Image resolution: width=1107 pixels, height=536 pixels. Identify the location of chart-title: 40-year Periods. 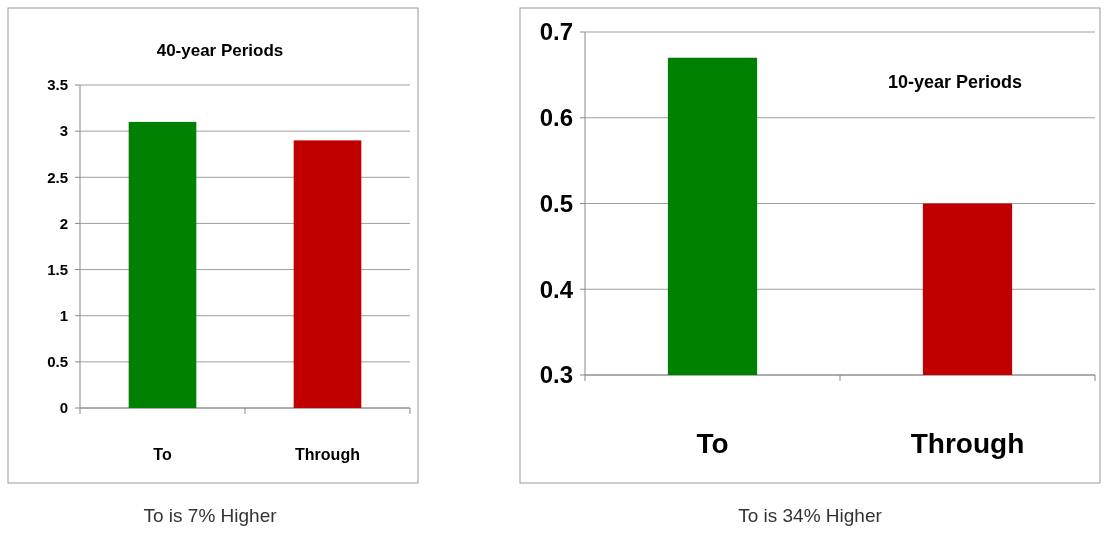
(220, 50).